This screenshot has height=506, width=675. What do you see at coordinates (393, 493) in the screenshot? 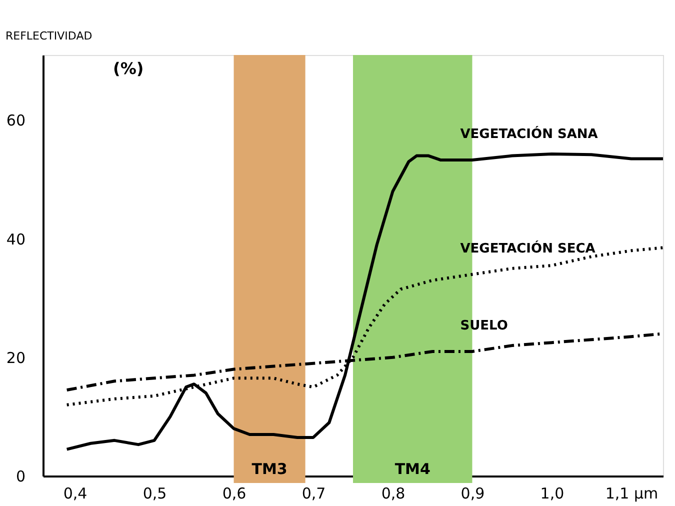
I see `x-tick-label: 0,8` at bounding box center [393, 493].